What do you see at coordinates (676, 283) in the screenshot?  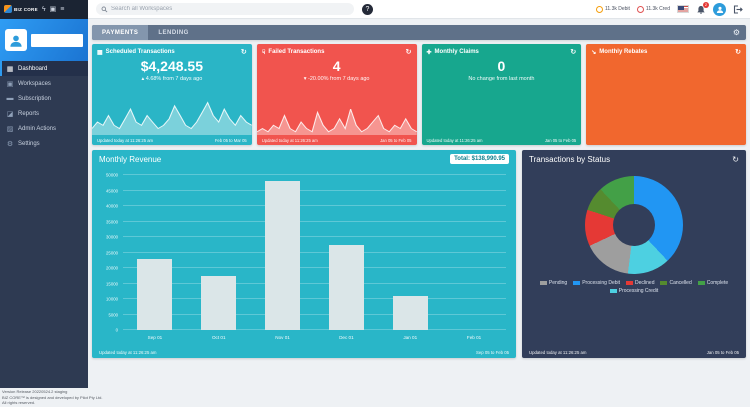 I see `legend-item-cancelled: Cancelled` at bounding box center [676, 283].